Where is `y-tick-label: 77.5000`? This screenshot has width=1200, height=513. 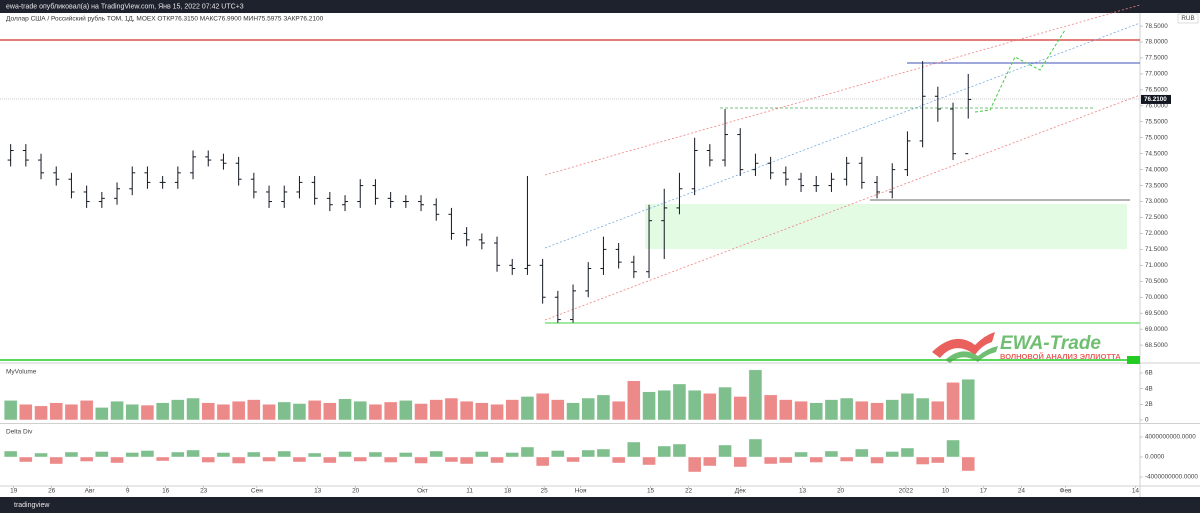
y-tick-label: 77.5000 is located at coordinates (1156, 58).